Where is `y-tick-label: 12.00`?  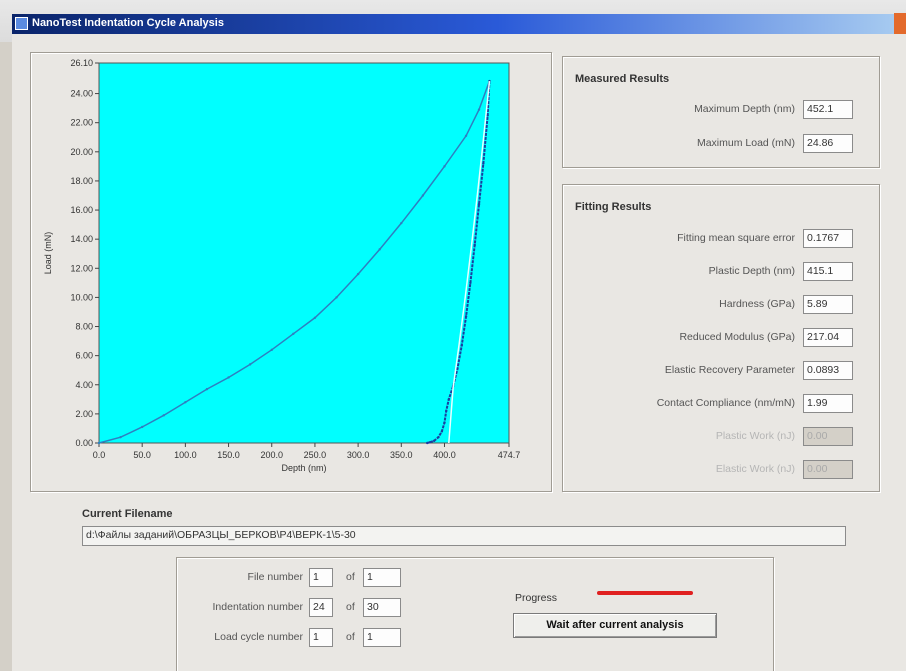
y-tick-label: 12.00 is located at coordinates (81, 268).